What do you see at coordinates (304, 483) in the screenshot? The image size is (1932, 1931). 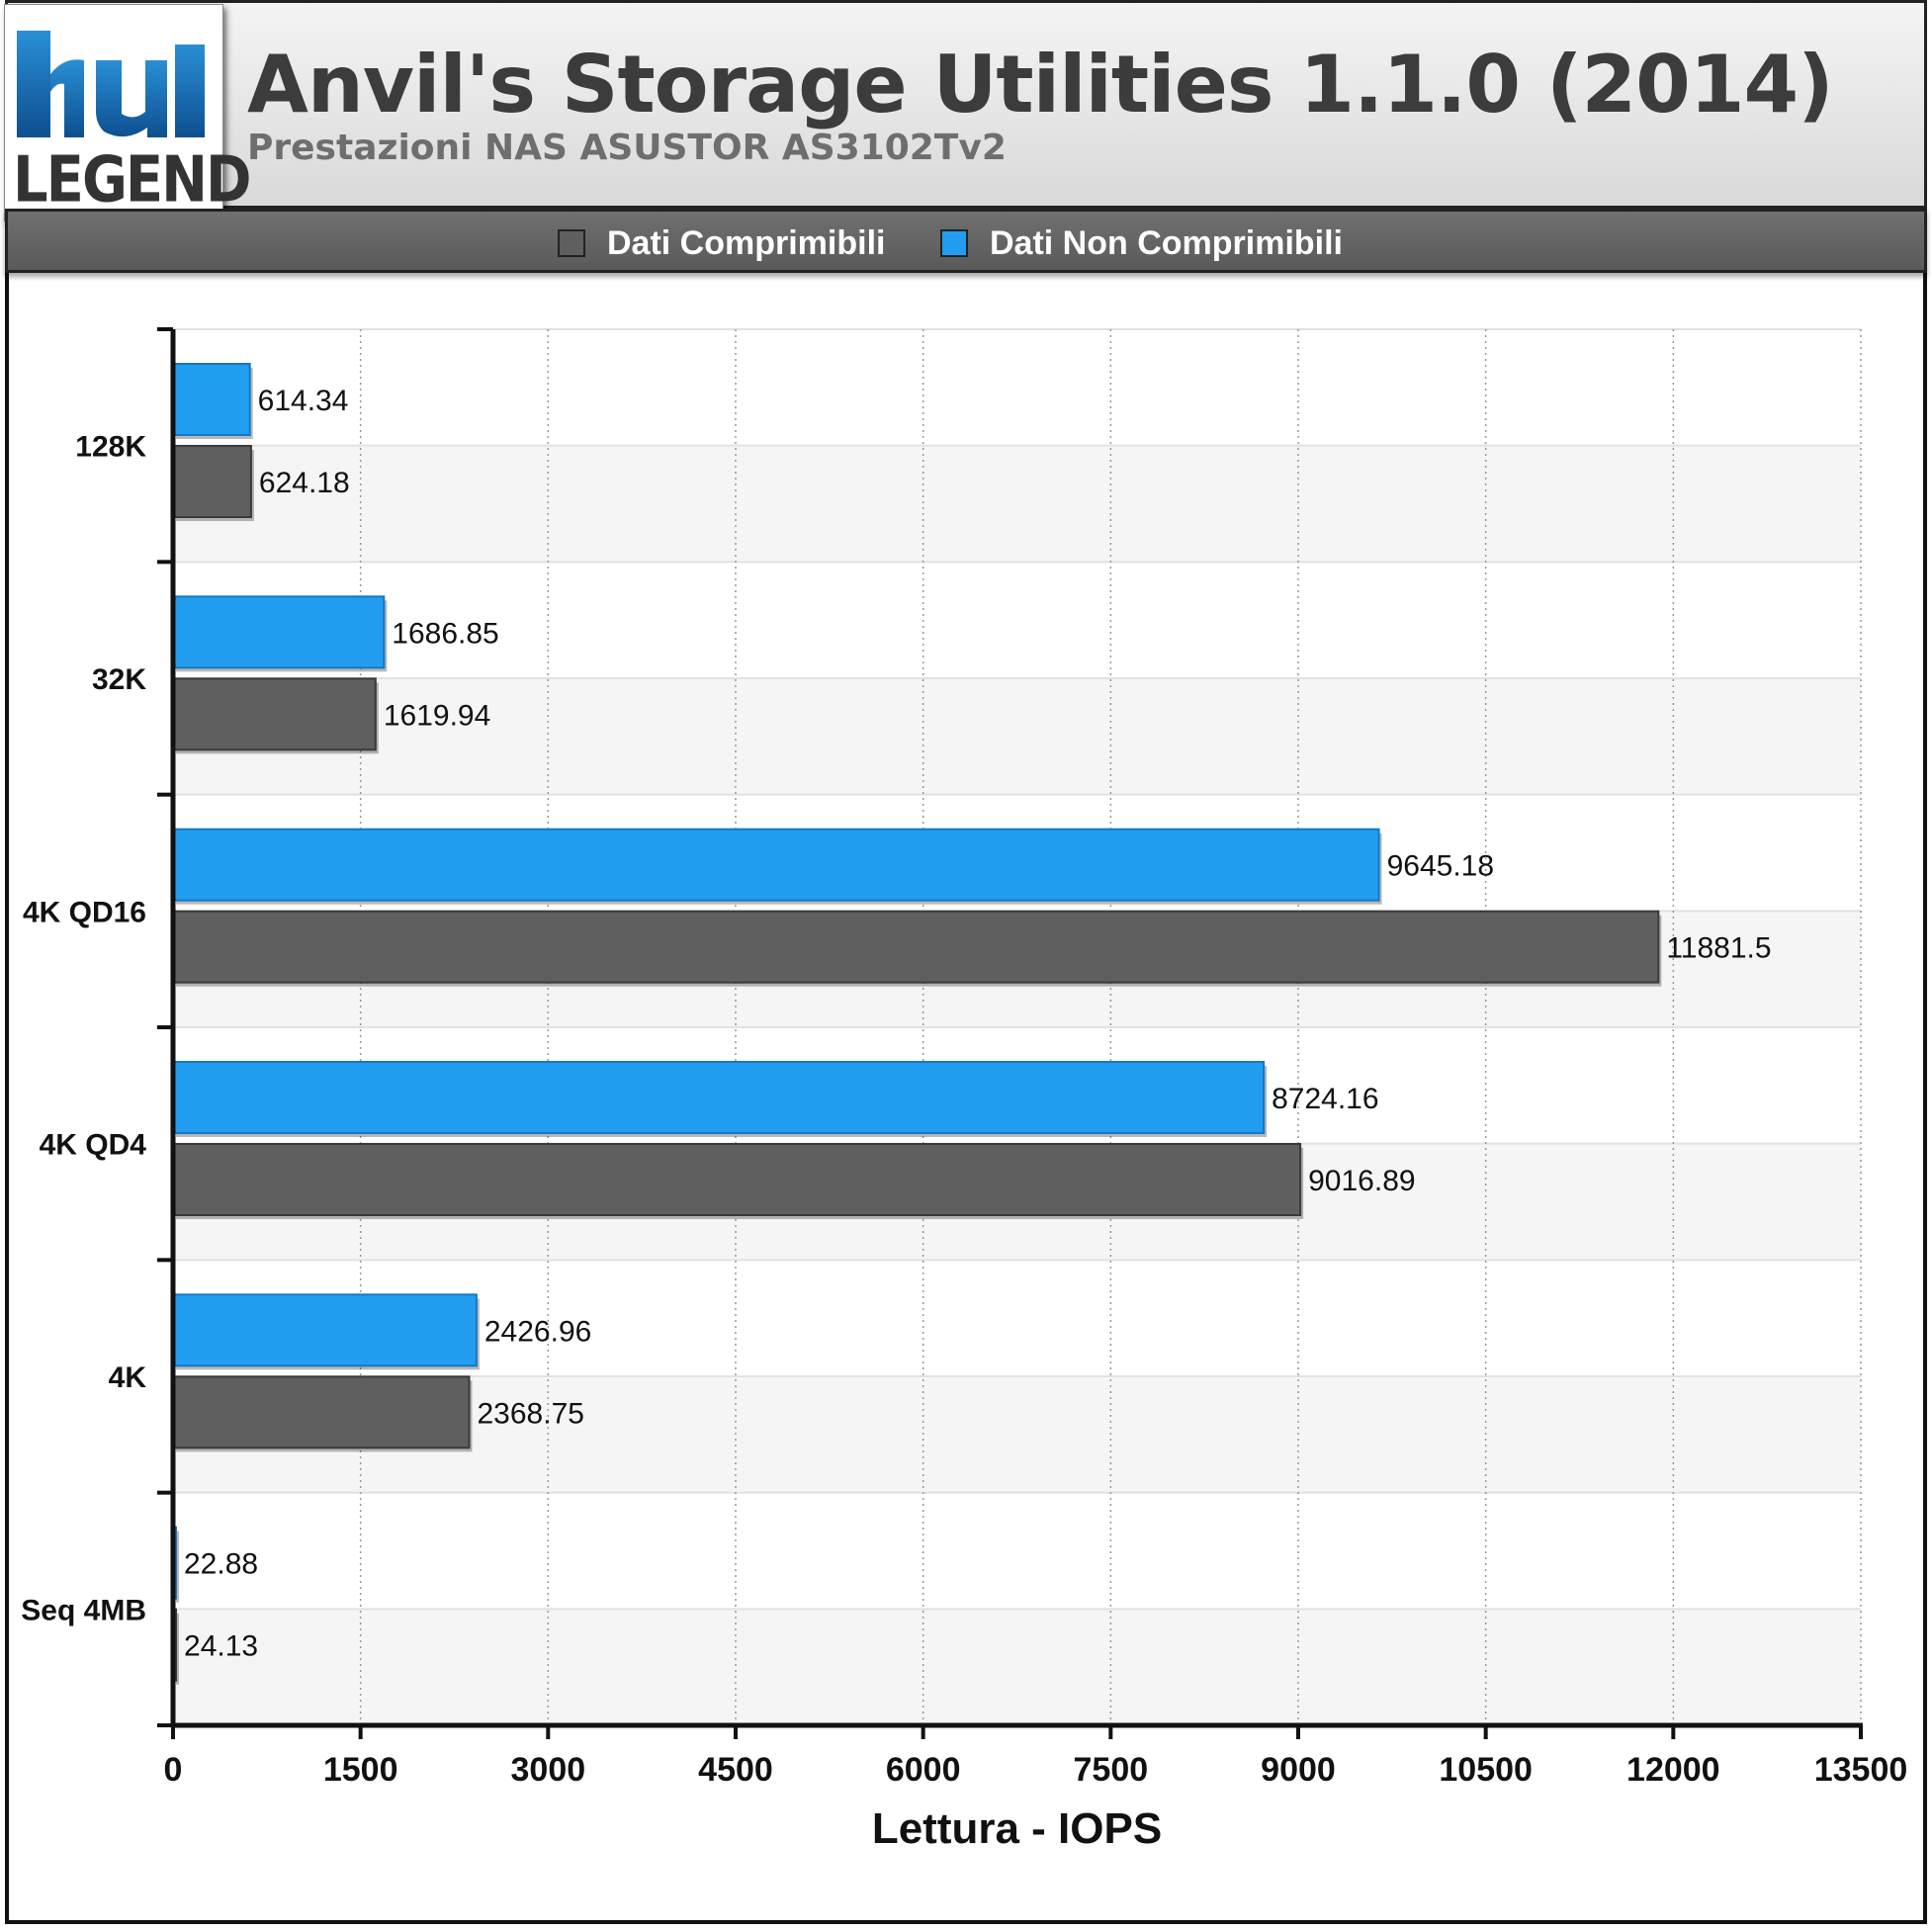 I see `data-label: 624.18` at bounding box center [304, 483].